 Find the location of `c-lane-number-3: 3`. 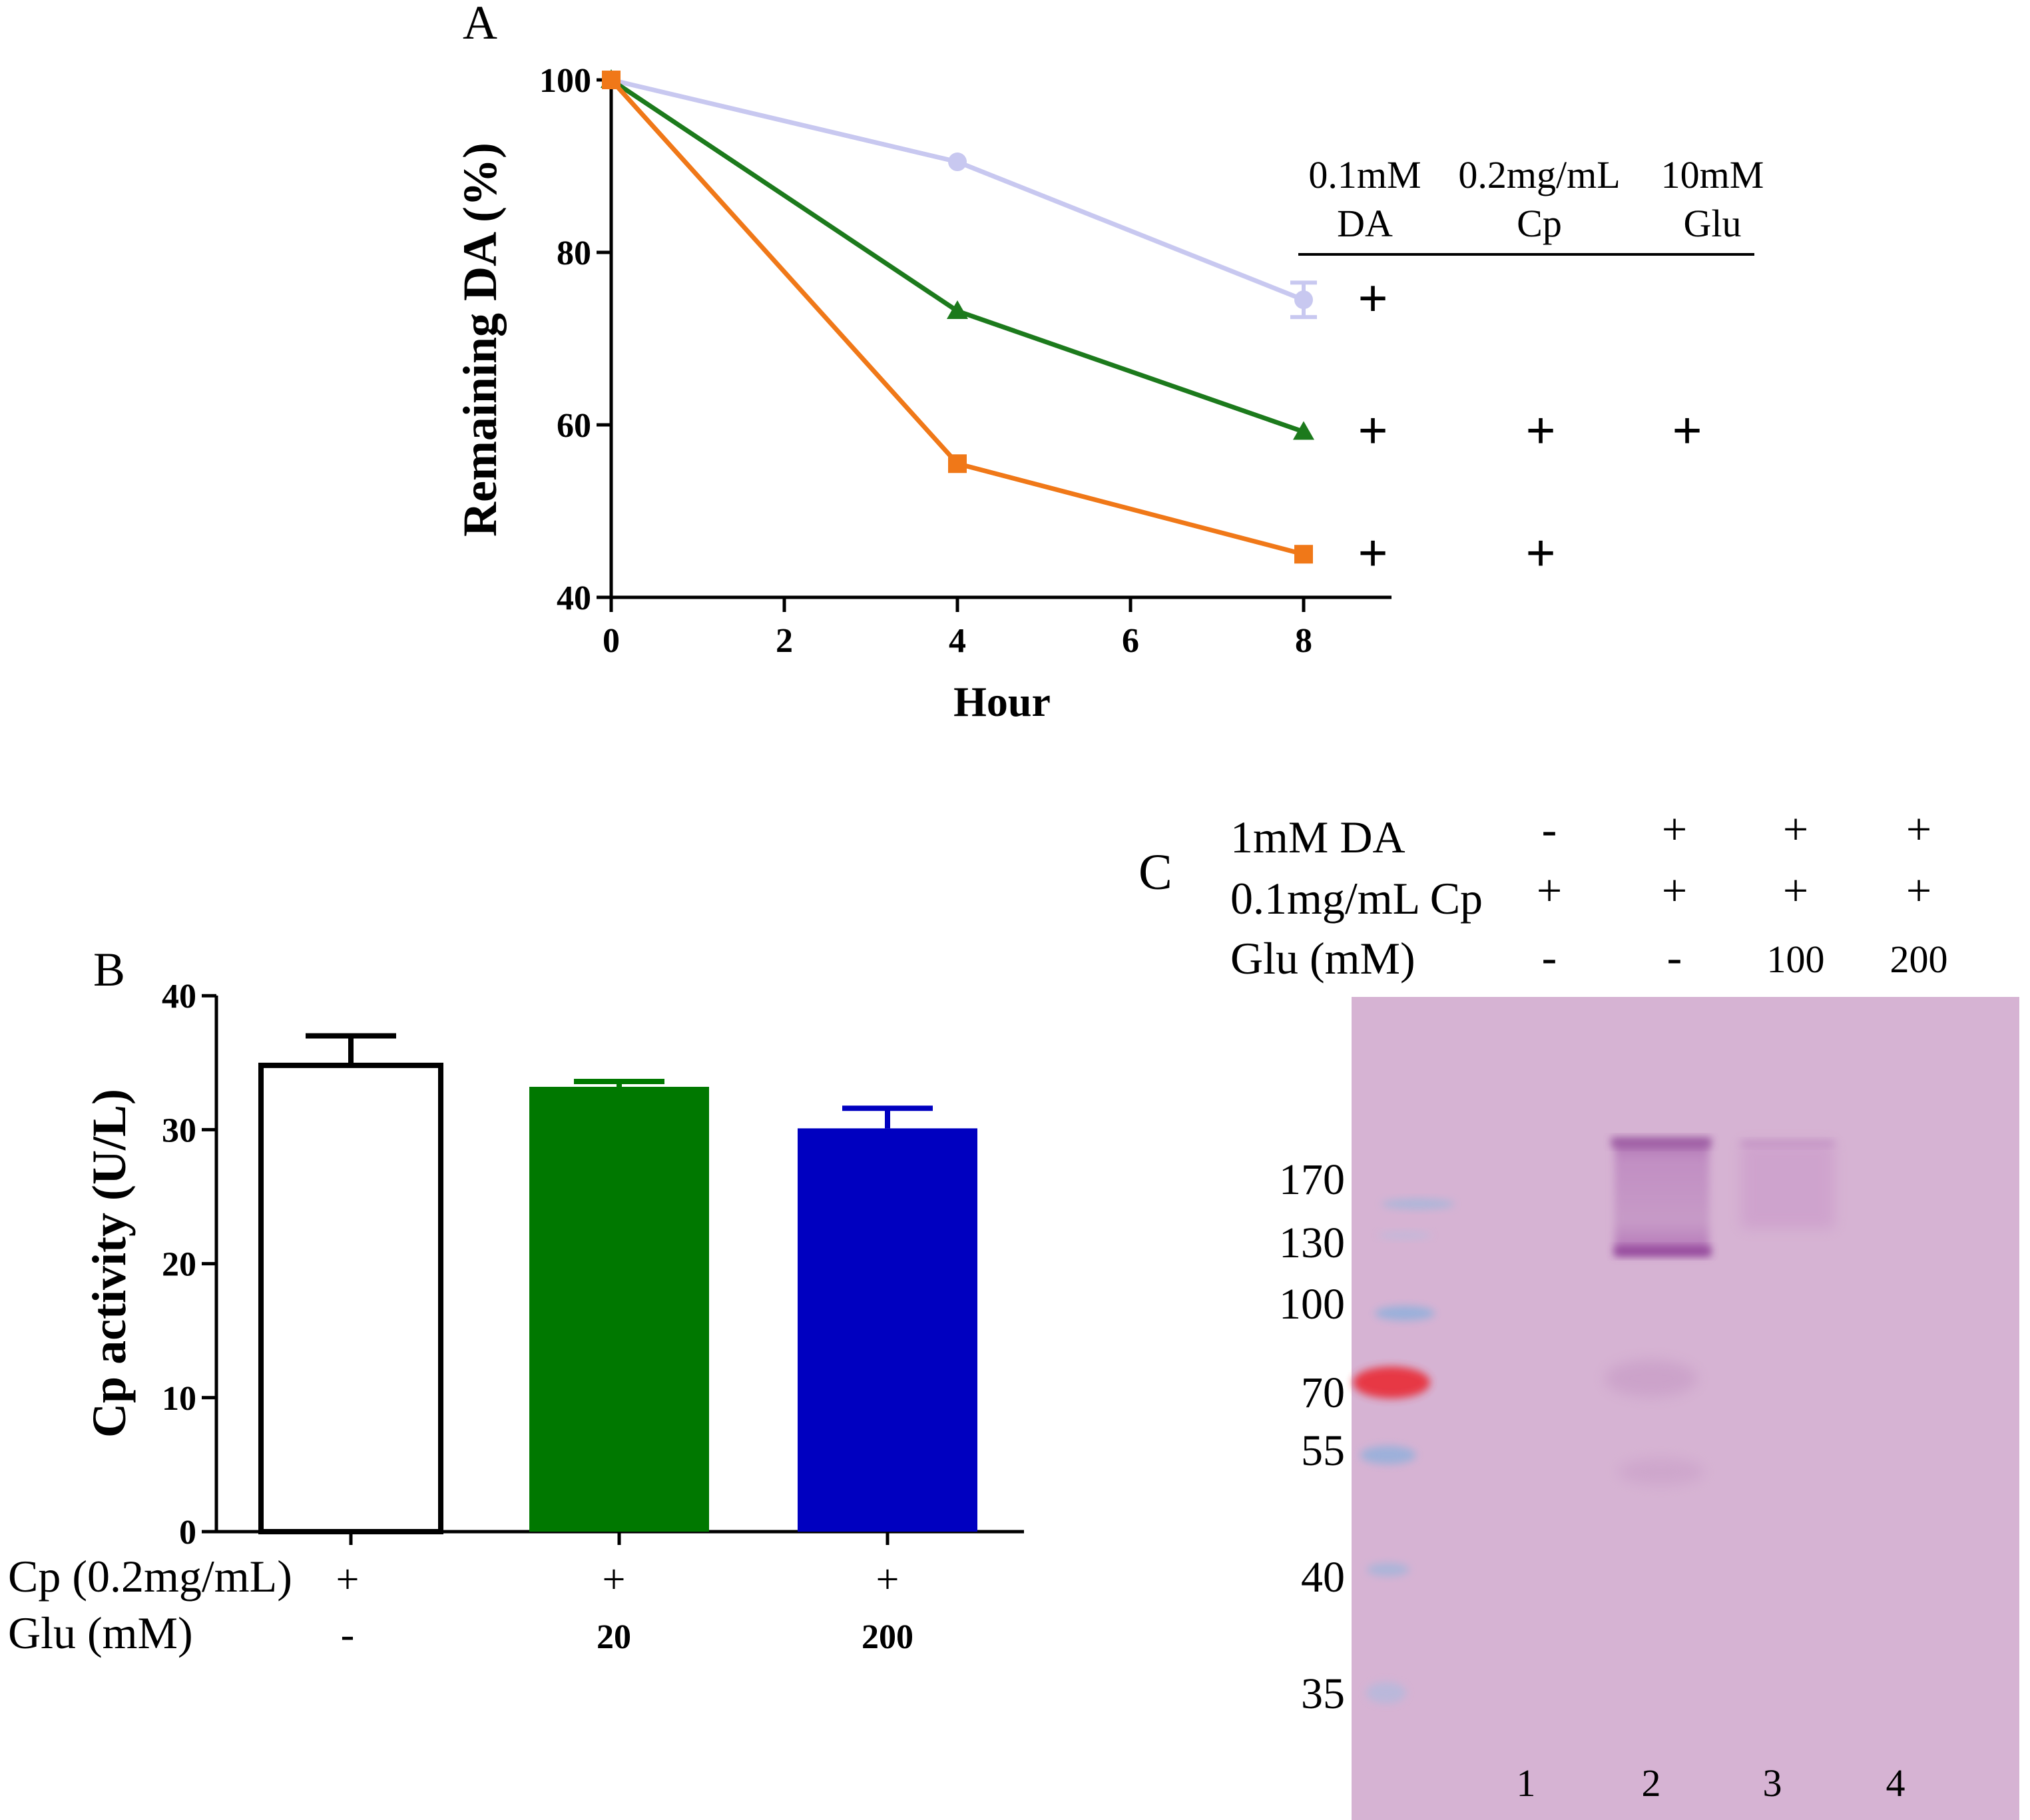

c-lane-number-3: 3 is located at coordinates (1772, 1783).